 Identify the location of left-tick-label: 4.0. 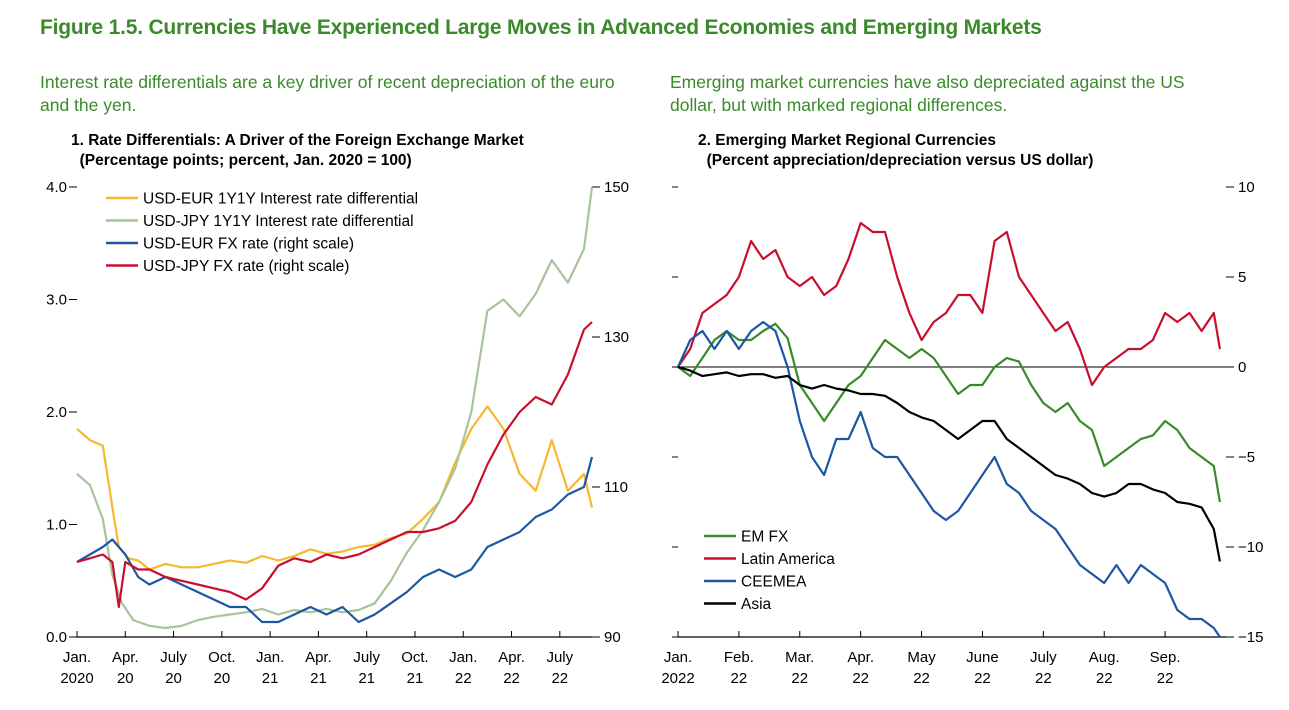
(56, 187).